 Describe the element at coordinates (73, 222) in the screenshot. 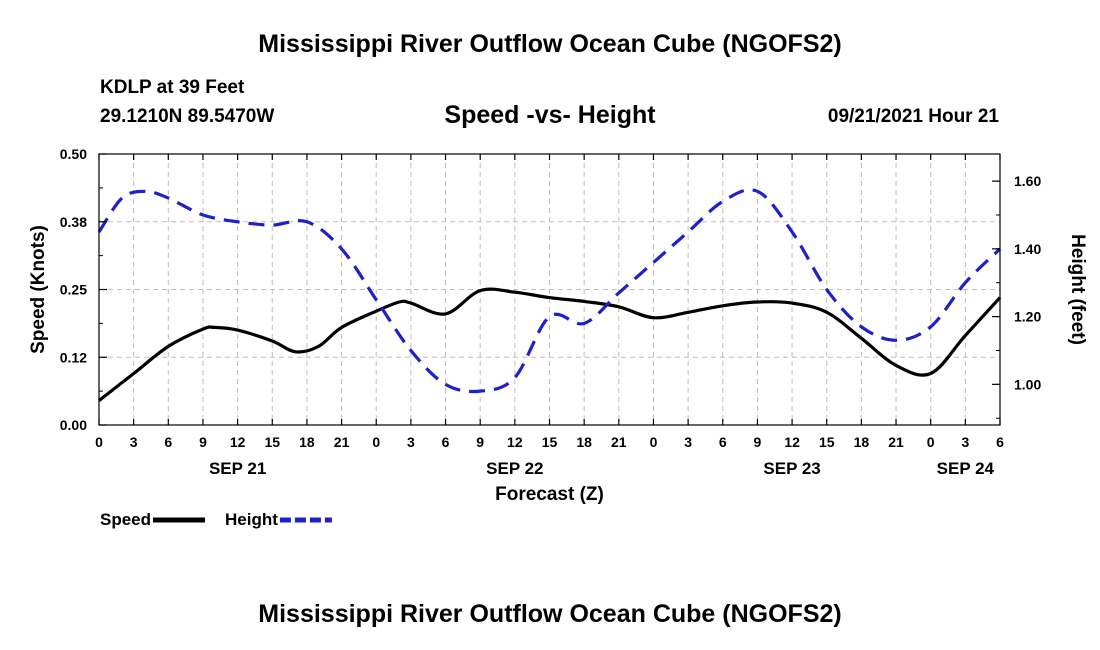

I see `y-left-tick-label: 0.38` at that location.